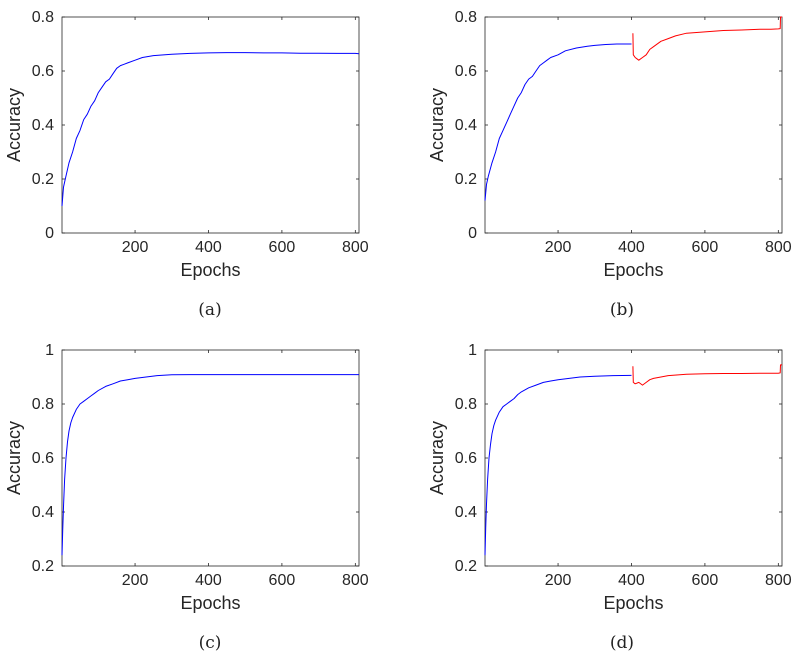 The height and width of the screenshot is (667, 799). Describe the element at coordinates (466, 458) in the screenshot. I see `y-tick-label-d-2: 0.6` at that location.